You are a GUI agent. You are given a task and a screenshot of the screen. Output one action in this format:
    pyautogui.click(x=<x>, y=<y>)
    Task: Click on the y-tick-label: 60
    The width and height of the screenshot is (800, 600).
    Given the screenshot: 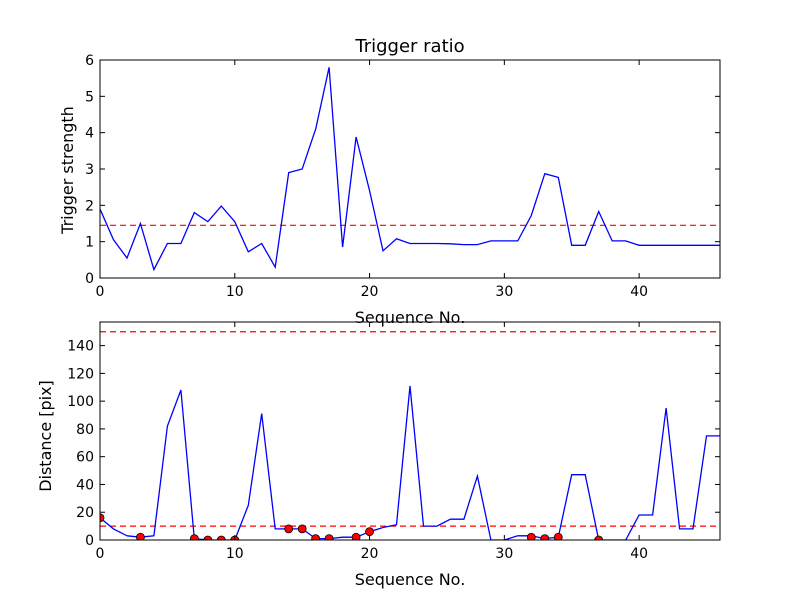 What is the action you would take?
    pyautogui.click(x=85, y=458)
    